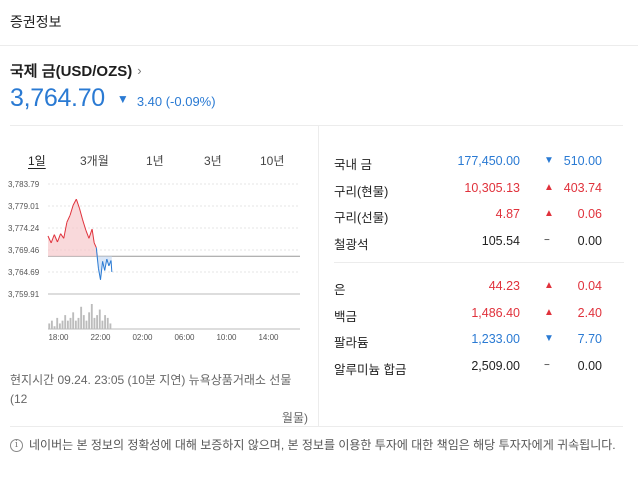  I want to click on asset-link: 국제 금(USD/OZS) ›, so click(76, 70).